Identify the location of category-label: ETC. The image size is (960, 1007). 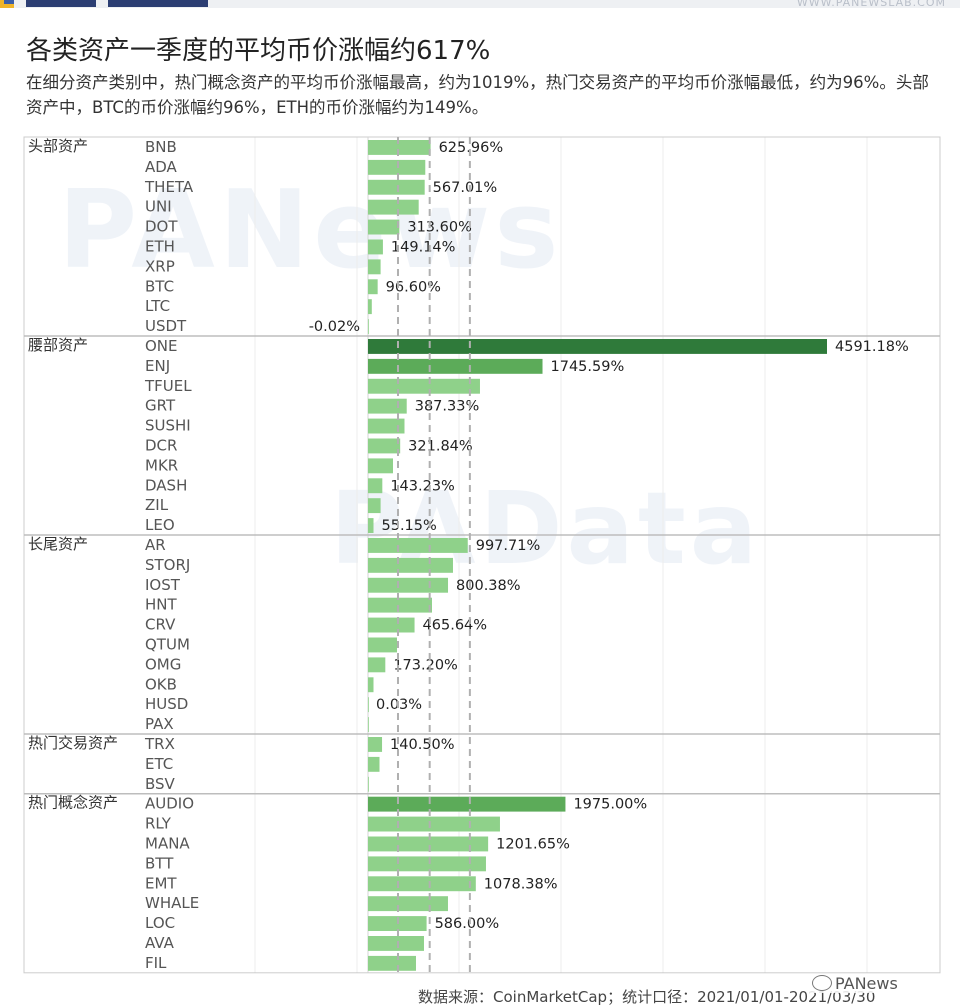
(159, 764).